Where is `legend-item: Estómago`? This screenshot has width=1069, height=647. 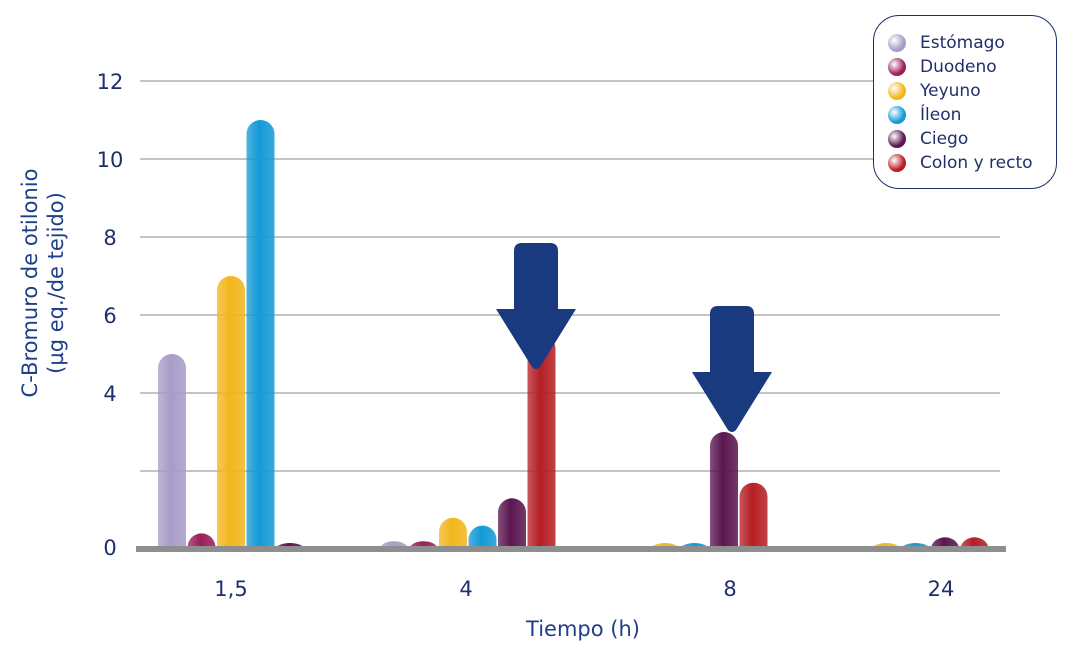
legend-item: Estómago is located at coordinates (946, 43).